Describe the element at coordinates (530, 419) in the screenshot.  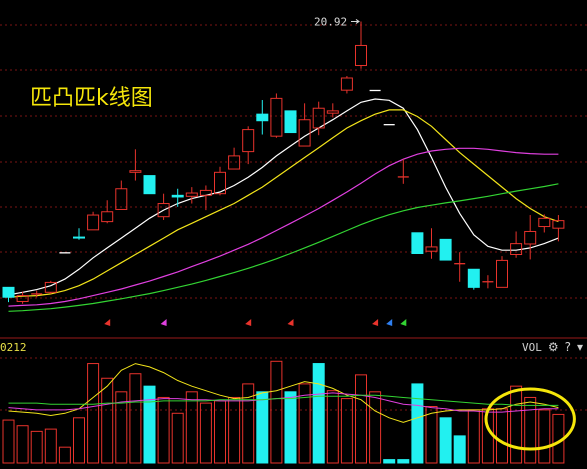
I see `volume-highlight-circle` at that location.